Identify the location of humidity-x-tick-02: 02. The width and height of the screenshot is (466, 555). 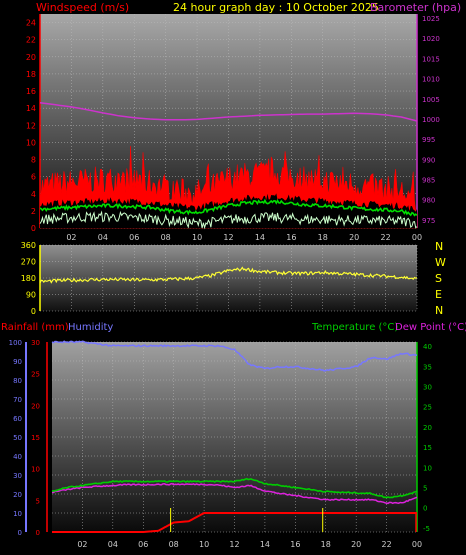
(82, 544).